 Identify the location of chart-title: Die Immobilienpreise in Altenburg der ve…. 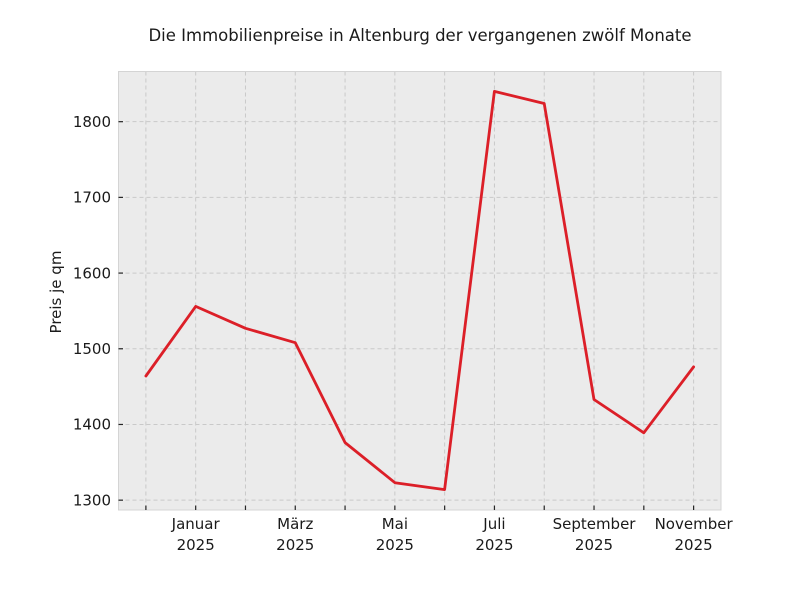
(420, 35).